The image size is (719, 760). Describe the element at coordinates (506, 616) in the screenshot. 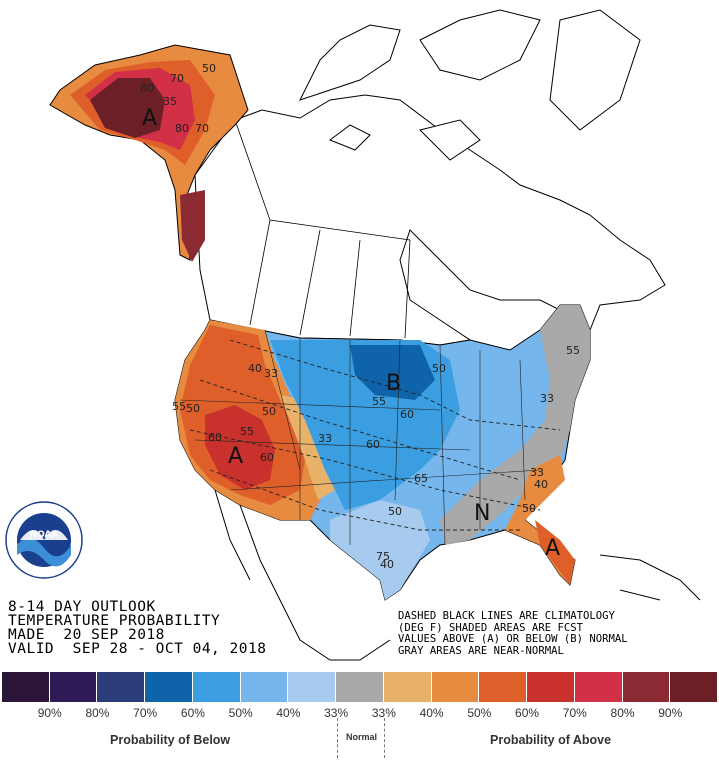

I see `note-line: DASHED BLACK LINES ARE CLIMATOLOGY` at that location.